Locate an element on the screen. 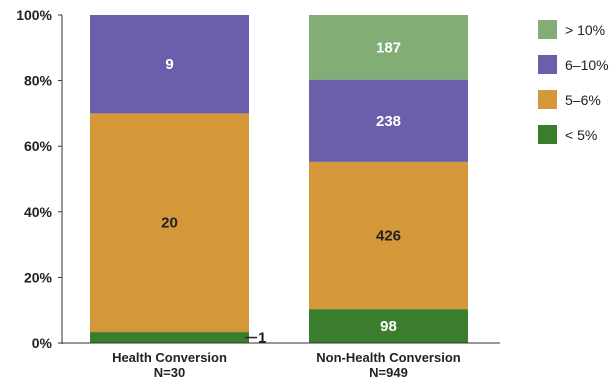 This screenshot has width=615, height=383. legend-label: < 5% is located at coordinates (581, 135).